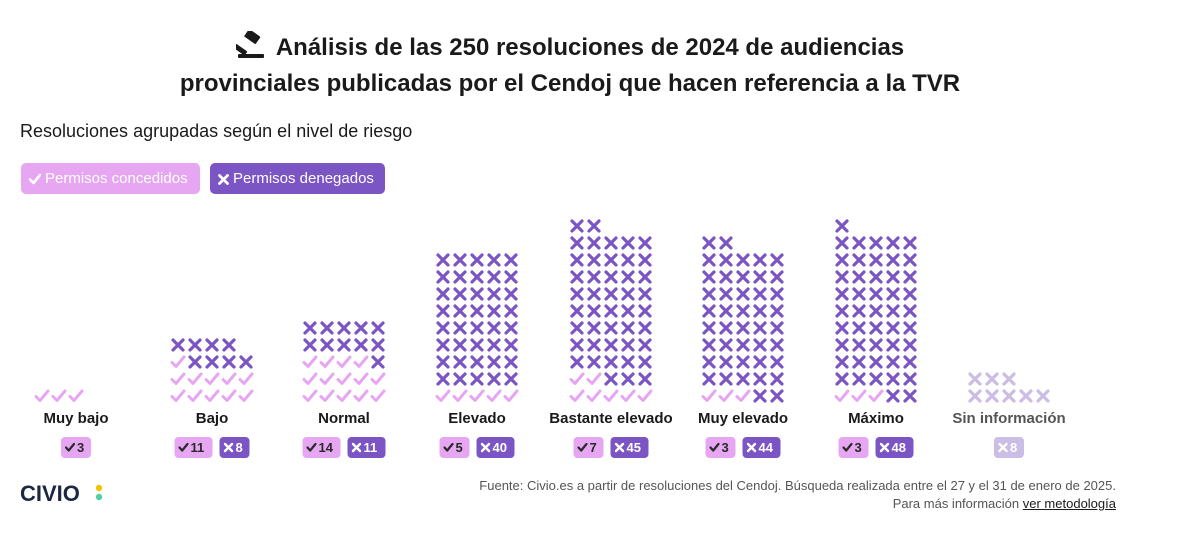 The height and width of the screenshot is (545, 1200). I want to click on category-label: Muy elevado, so click(743, 418).